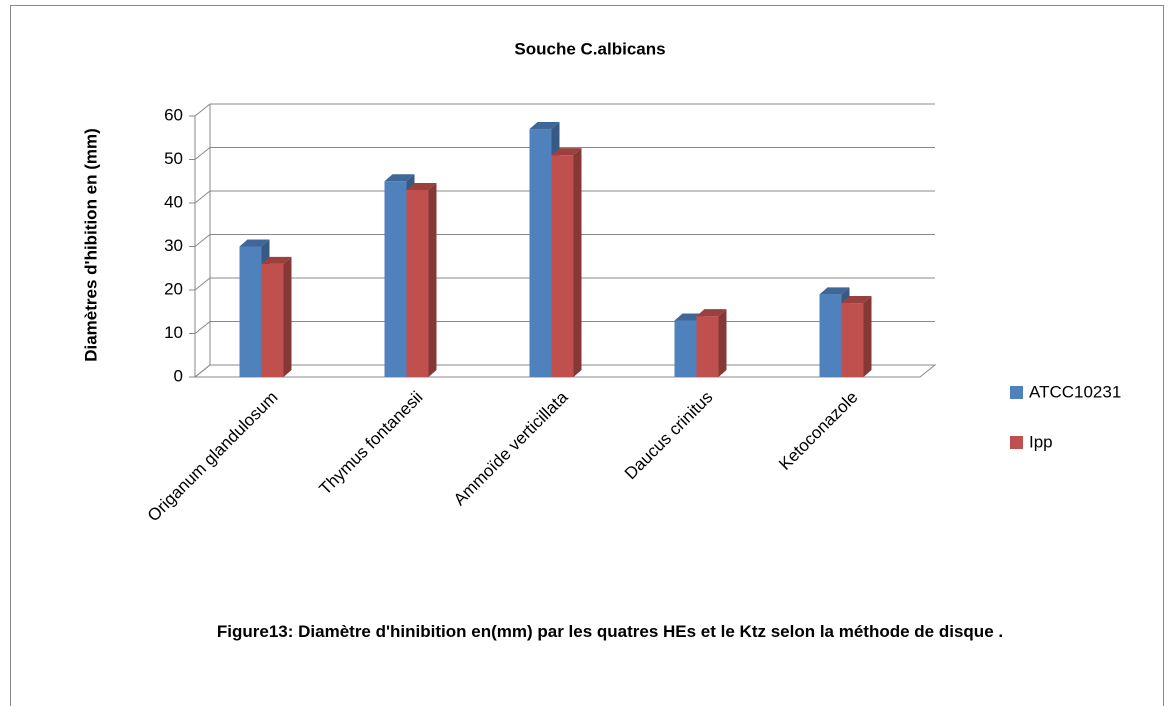 This screenshot has height=706, width=1174. What do you see at coordinates (173, 245) in the screenshot?
I see `y-tick-label: 30` at bounding box center [173, 245].